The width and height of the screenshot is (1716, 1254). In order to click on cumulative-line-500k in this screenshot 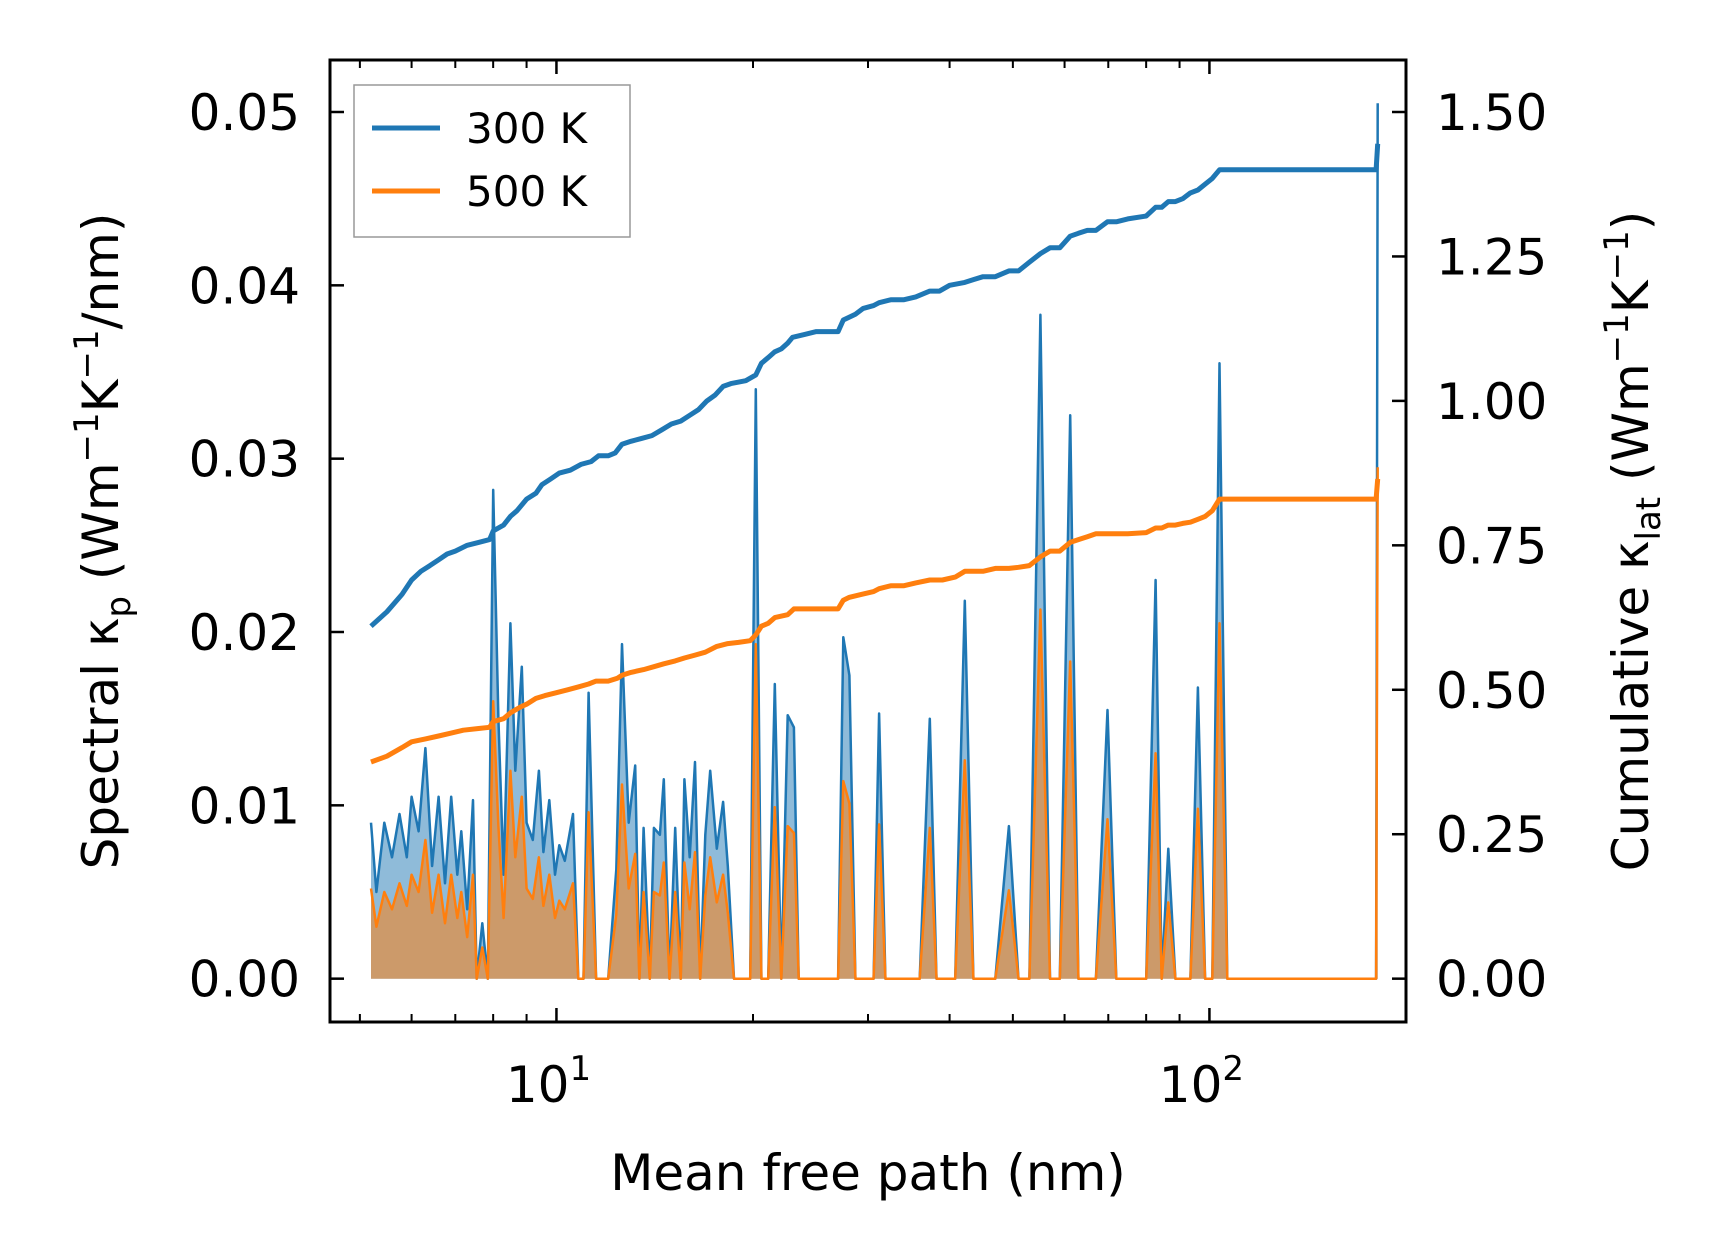, I will do `click(875, 621)`.